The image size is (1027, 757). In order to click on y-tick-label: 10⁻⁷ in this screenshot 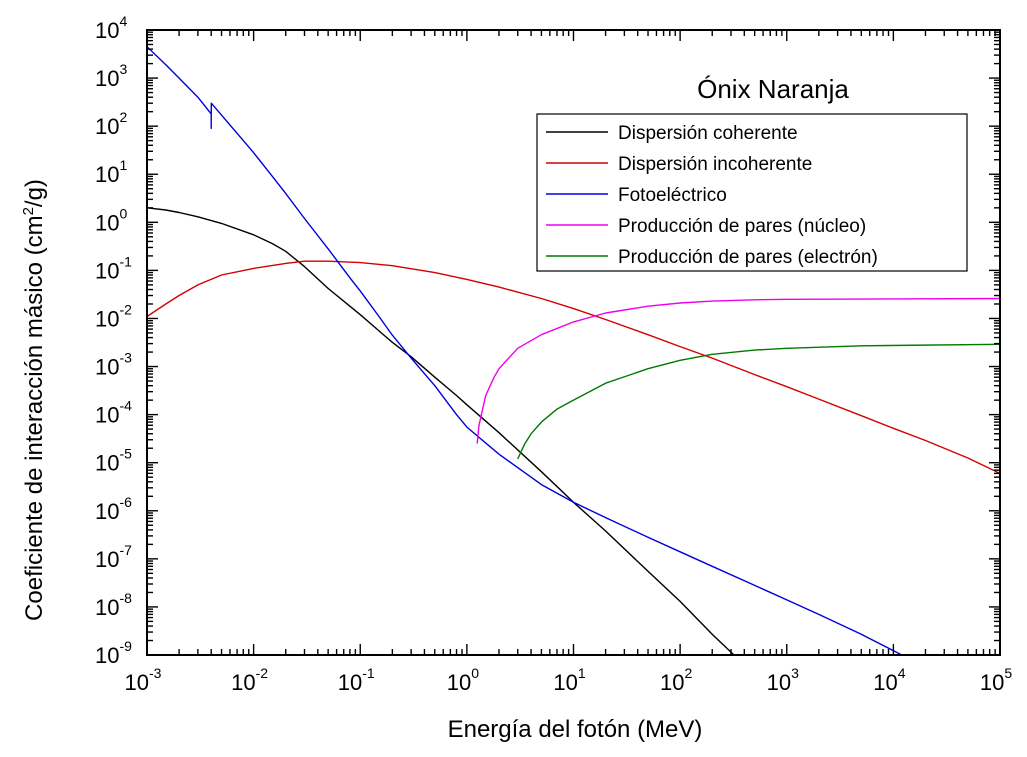, I will do `click(113, 557)`.